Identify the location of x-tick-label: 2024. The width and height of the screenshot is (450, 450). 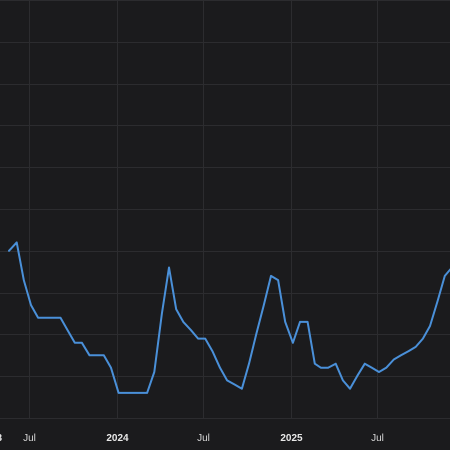
(117, 438).